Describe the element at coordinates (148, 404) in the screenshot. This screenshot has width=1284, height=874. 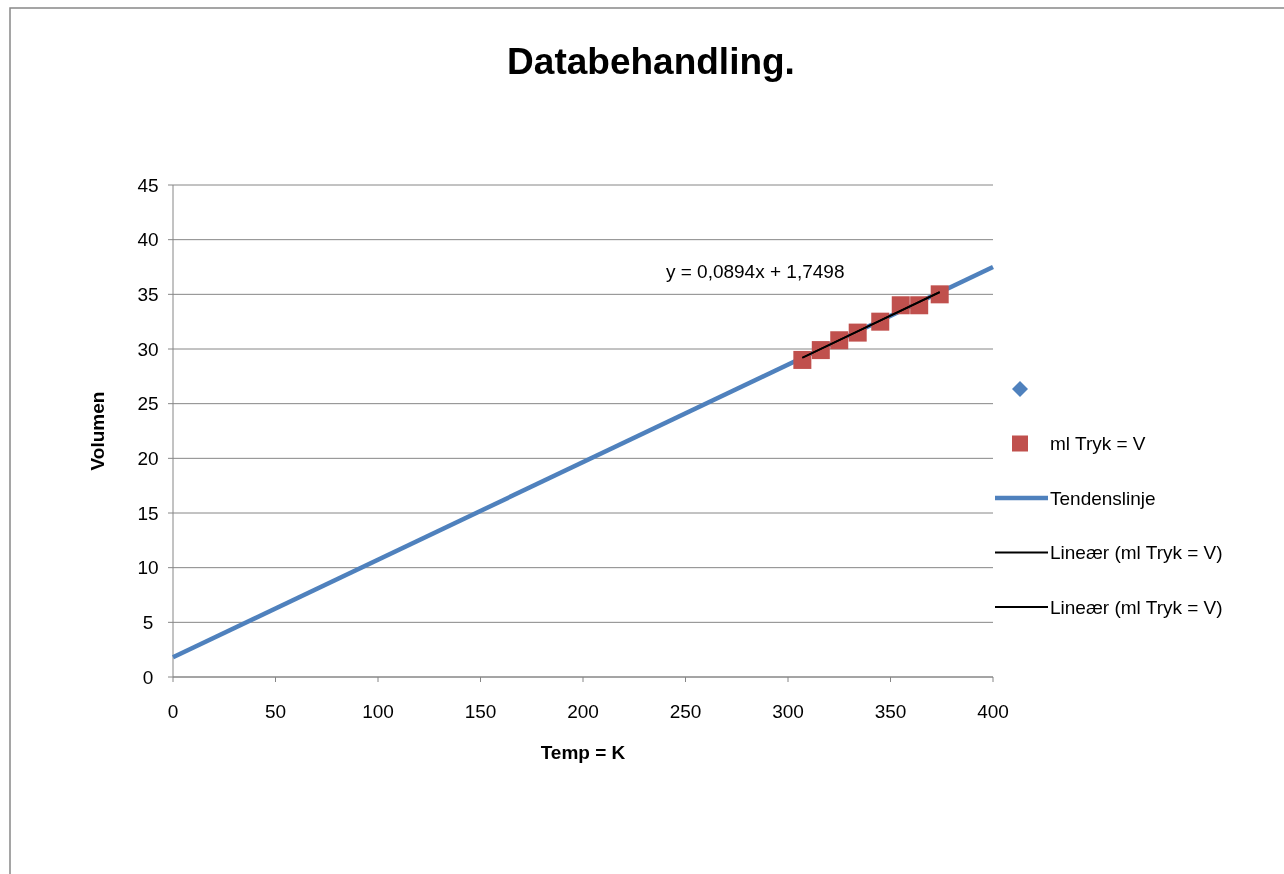
I see `y-tick-label: 25` at that location.